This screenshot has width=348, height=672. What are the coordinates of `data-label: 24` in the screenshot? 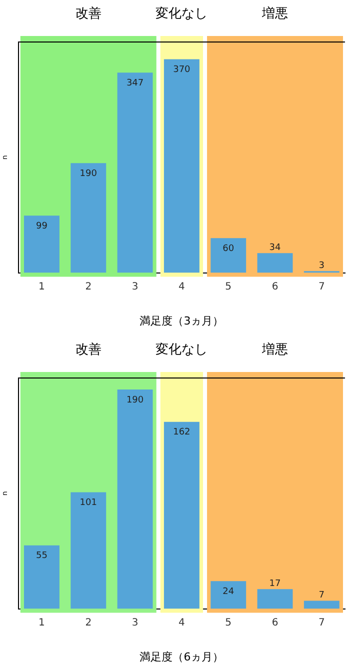 It's located at (228, 591).